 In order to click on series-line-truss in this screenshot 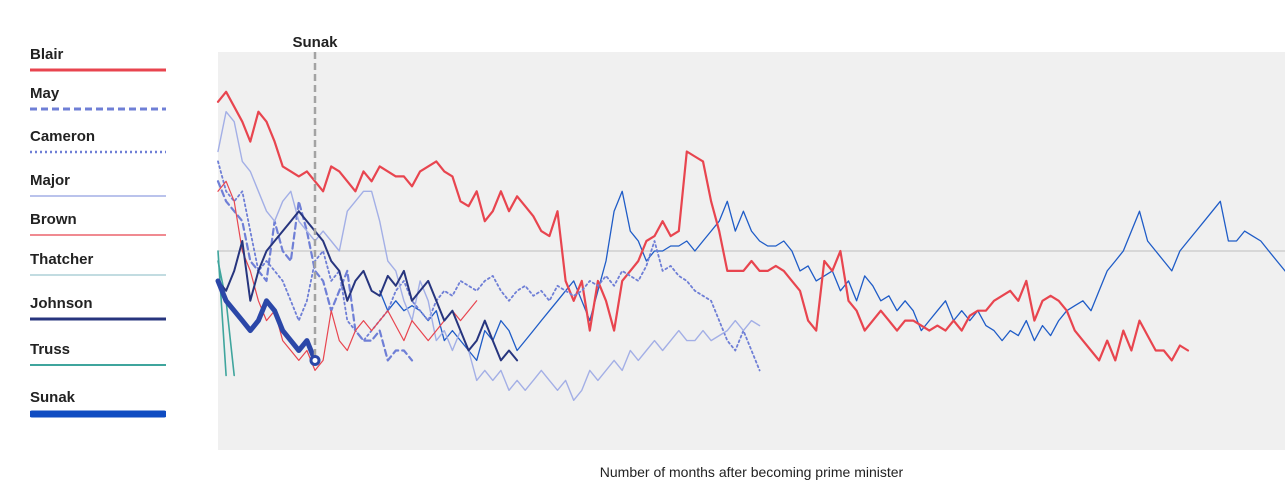, I will do `click(222, 313)`.